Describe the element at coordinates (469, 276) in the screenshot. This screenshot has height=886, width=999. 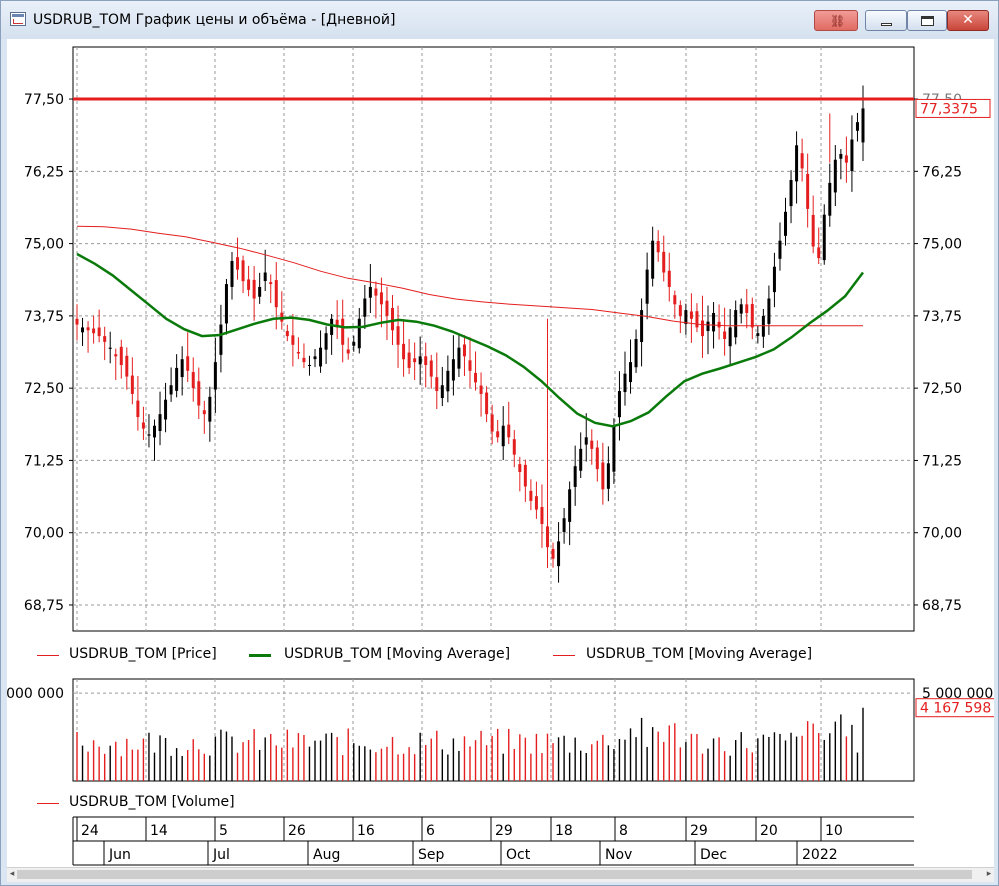
I see `moving-average-slow-line` at that location.